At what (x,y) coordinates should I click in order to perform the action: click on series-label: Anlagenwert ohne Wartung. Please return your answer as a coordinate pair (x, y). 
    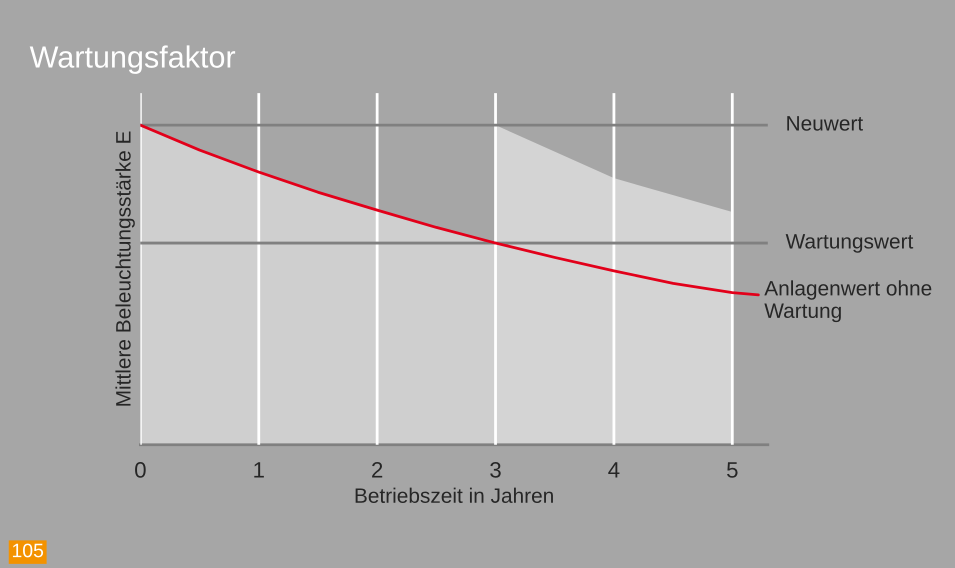
    Looking at the image, I should click on (848, 301).